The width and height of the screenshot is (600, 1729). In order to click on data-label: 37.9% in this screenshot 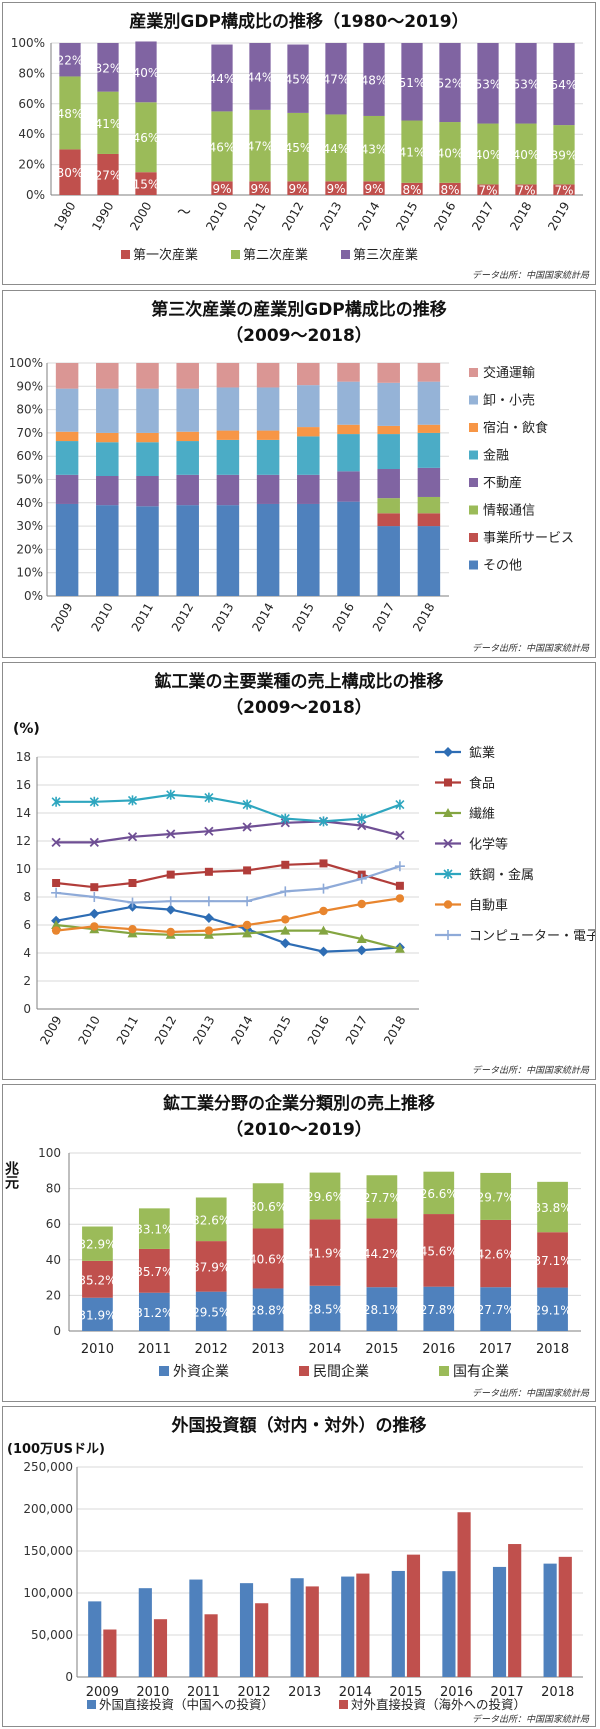, I will do `click(211, 1267)`.